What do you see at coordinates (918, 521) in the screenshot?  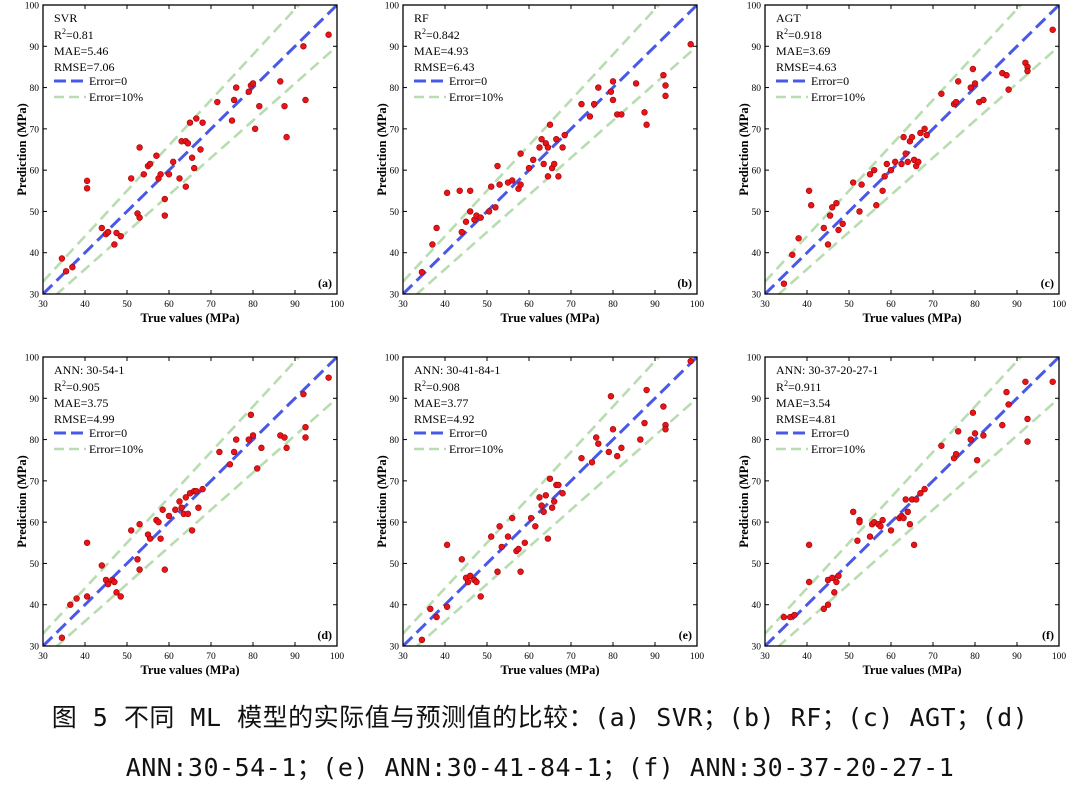 I see `error-10-lower-line` at bounding box center [918, 521].